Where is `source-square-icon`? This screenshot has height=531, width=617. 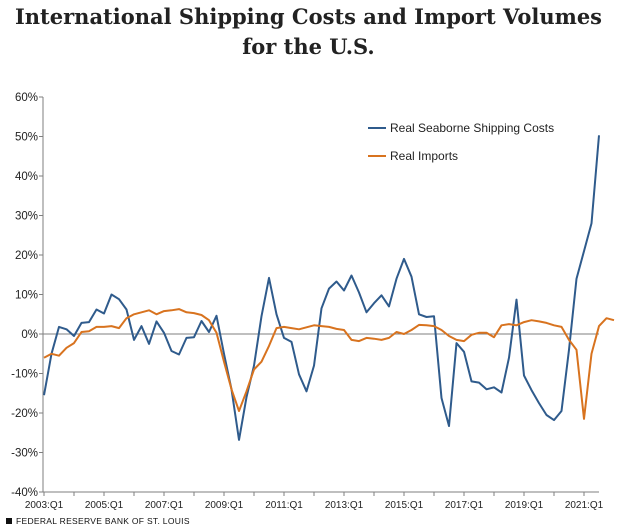 source-square-icon is located at coordinates (9, 521).